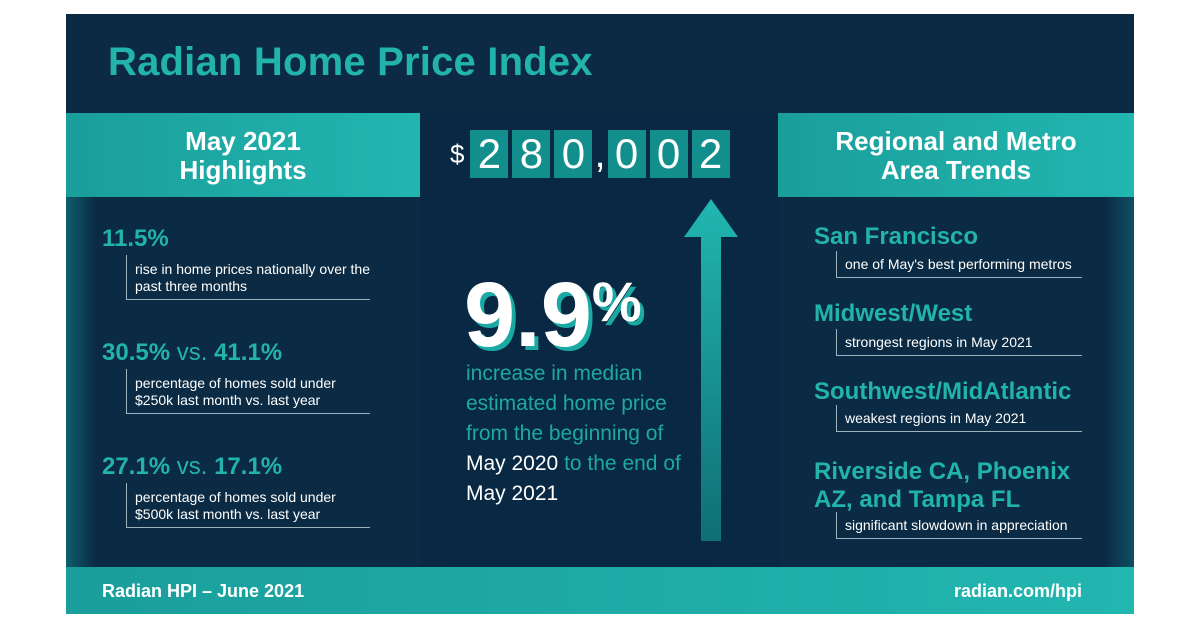 The width and height of the screenshot is (1200, 627). I want to click on header-line: Regional and Metro, so click(956, 141).